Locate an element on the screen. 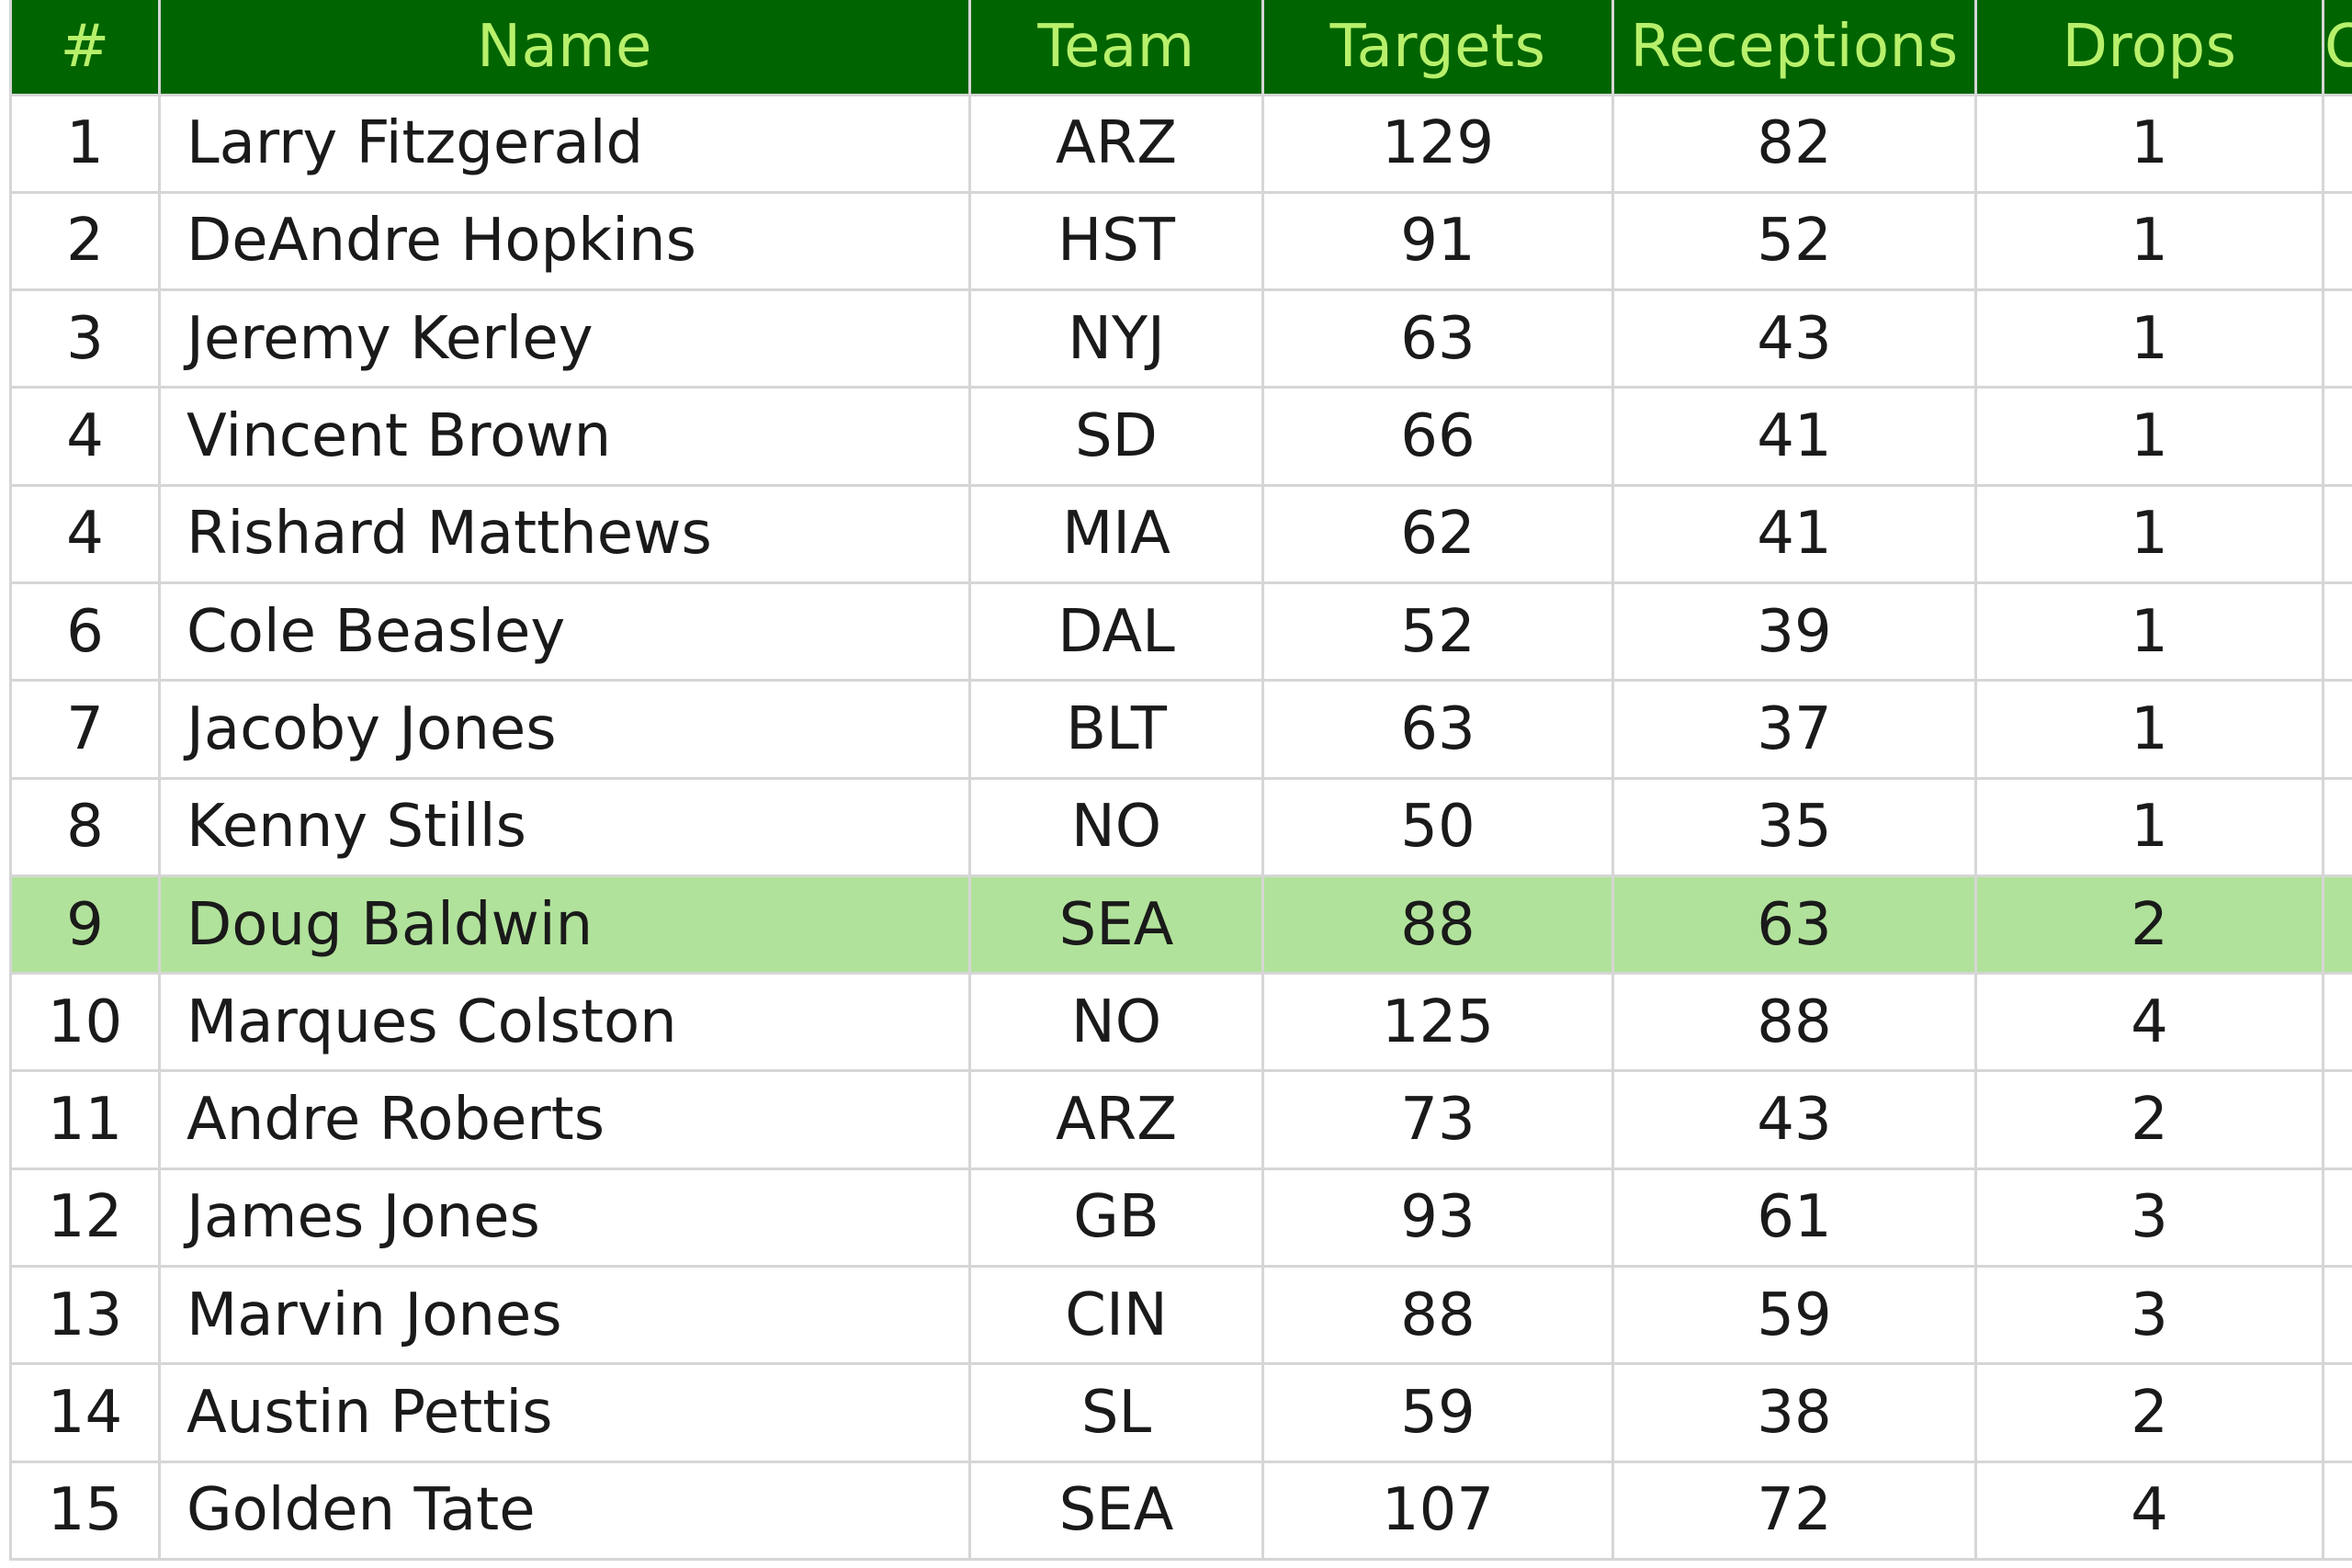  table-row: 8 Kenny Stills NO 50 35 1 is located at coordinates (1180, 826).